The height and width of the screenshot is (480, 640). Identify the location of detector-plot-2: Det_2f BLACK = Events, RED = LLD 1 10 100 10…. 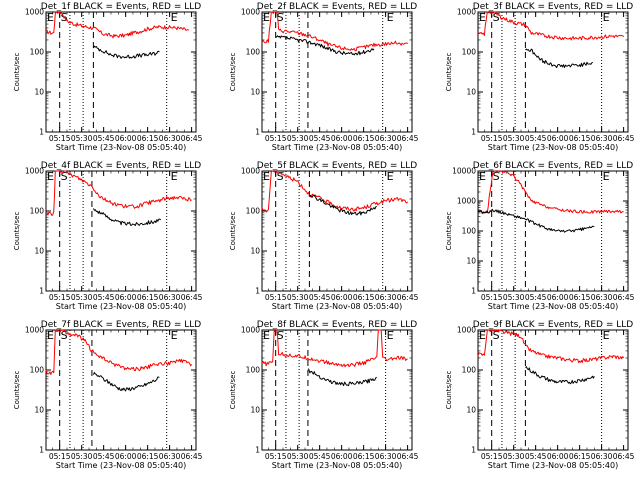
(324, 77).